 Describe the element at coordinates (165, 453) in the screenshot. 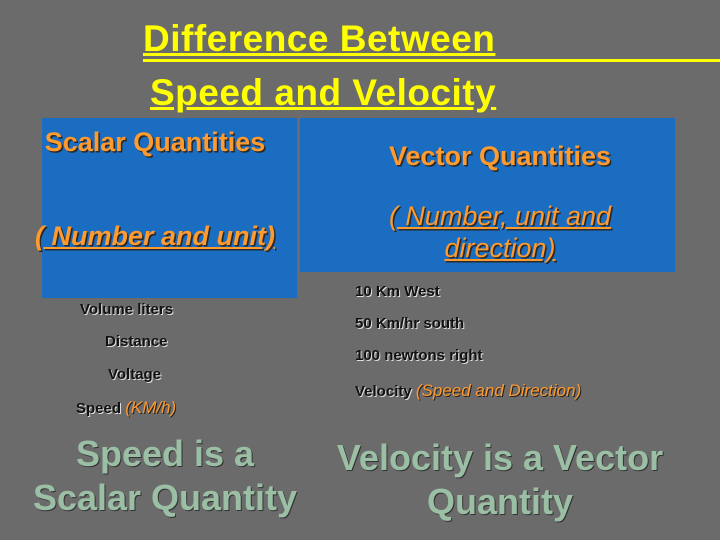

I see `conclusion-line: Speed is a` at that location.